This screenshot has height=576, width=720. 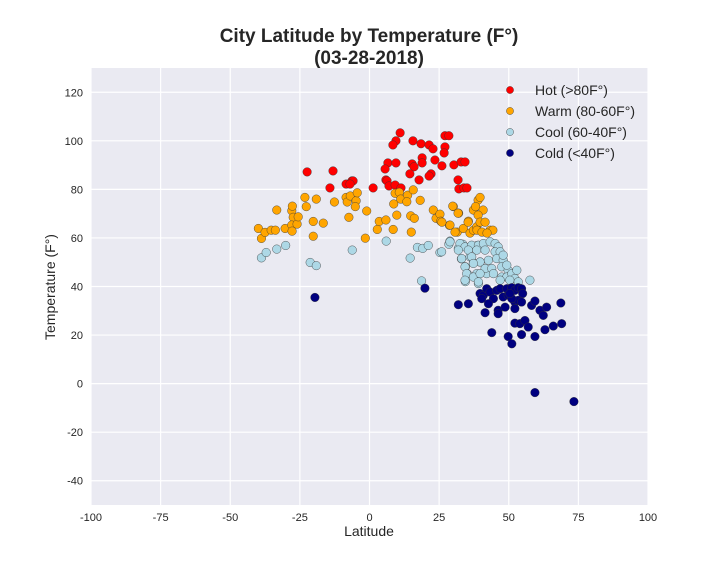 I want to click on x-tick-label: -75, so click(x=161, y=518).